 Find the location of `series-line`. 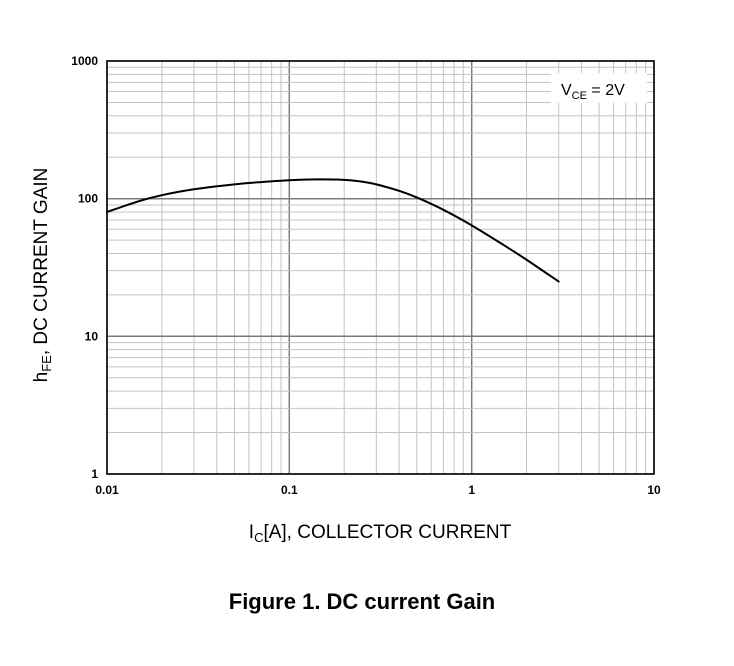

series-line is located at coordinates (333, 230).